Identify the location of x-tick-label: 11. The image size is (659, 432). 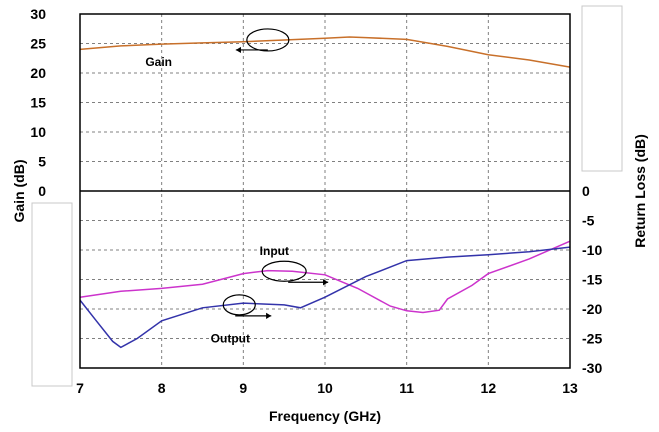
(406, 388).